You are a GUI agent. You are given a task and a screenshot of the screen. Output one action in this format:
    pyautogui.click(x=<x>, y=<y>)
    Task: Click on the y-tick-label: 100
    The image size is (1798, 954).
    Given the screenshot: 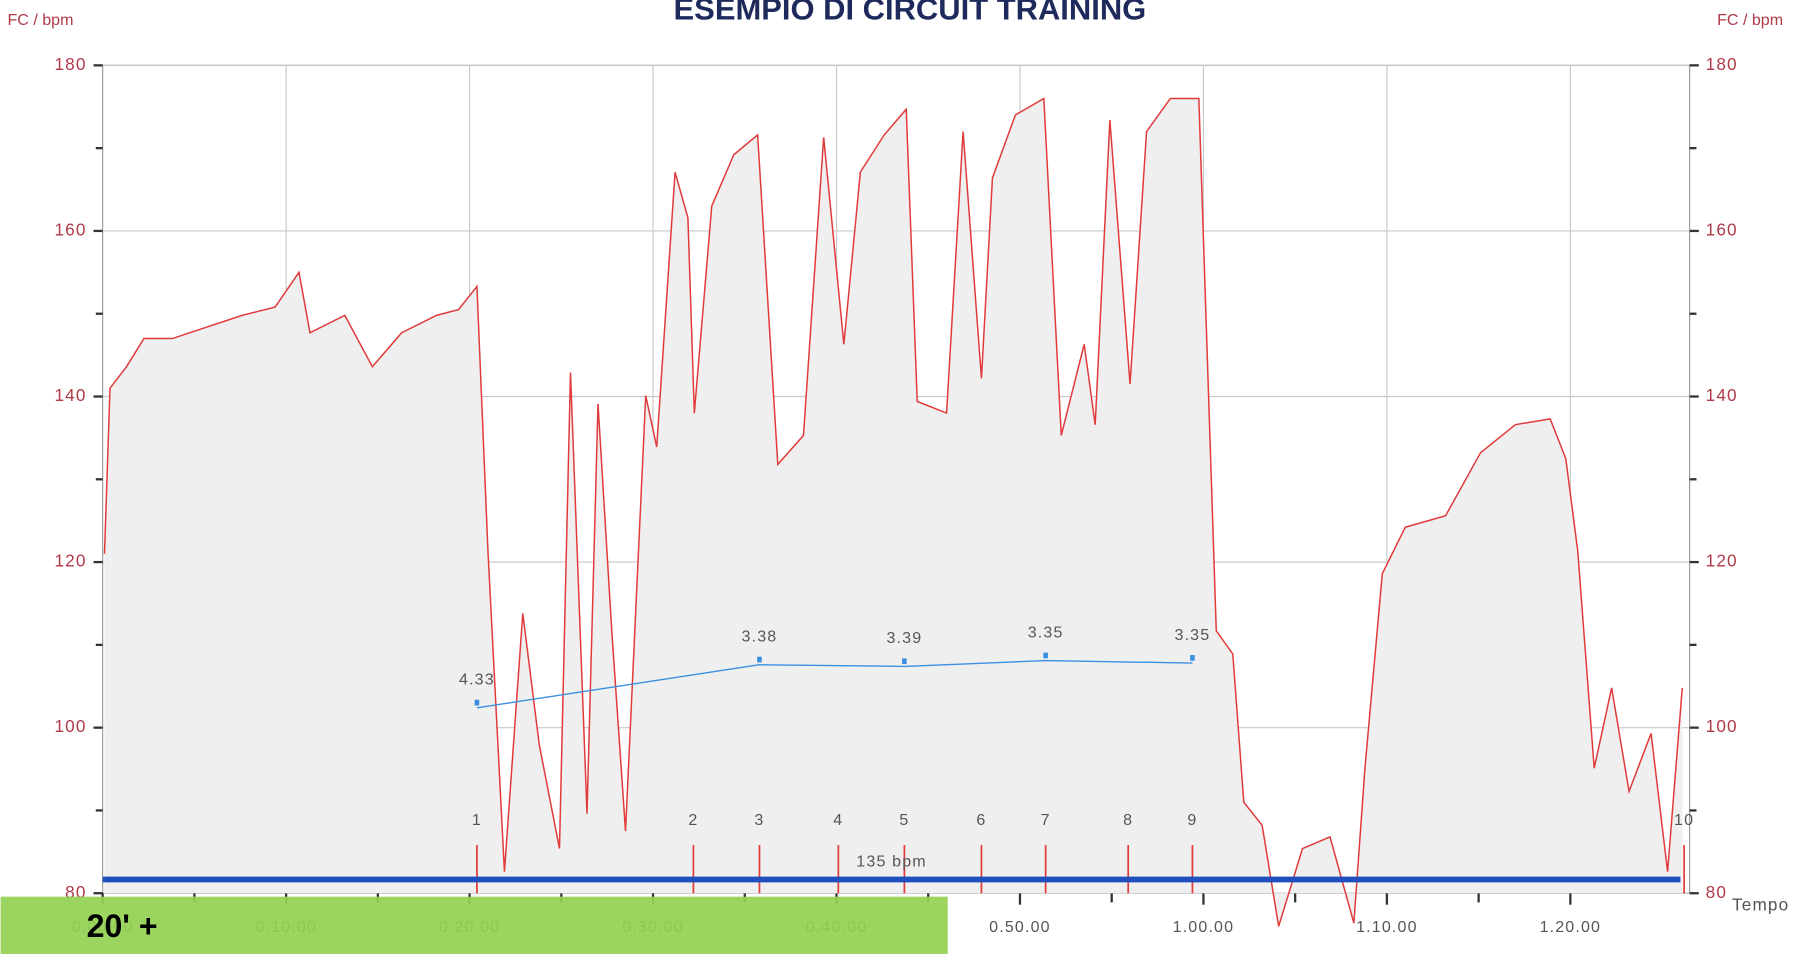 What is the action you would take?
    pyautogui.click(x=70, y=726)
    